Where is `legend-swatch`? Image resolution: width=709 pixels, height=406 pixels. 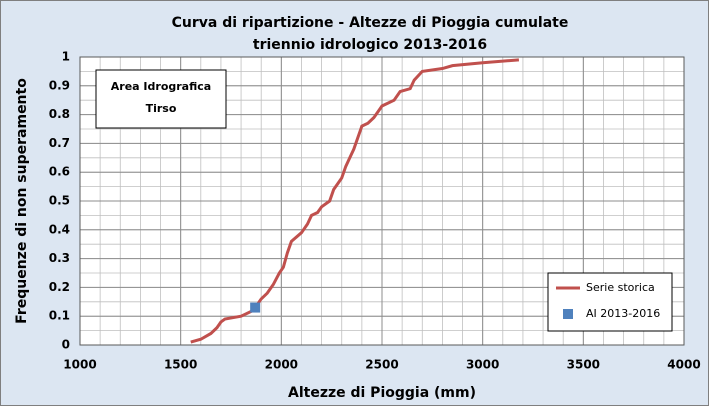
legend-swatch is located at coordinates (568, 314).